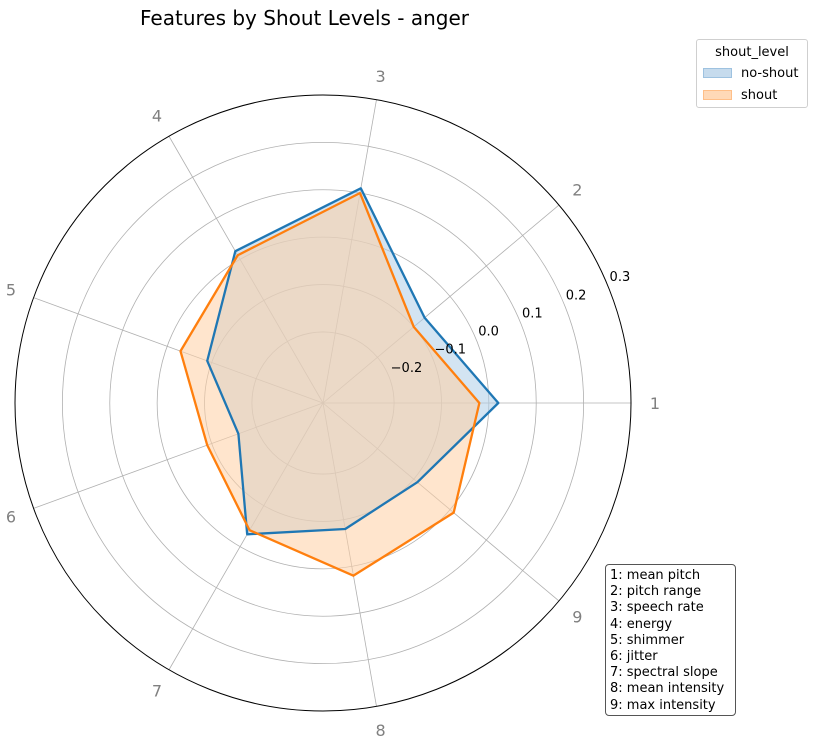 The height and width of the screenshot is (745, 818). I want to click on chart-title: Features by Shout Levels - anger, so click(305, 18).